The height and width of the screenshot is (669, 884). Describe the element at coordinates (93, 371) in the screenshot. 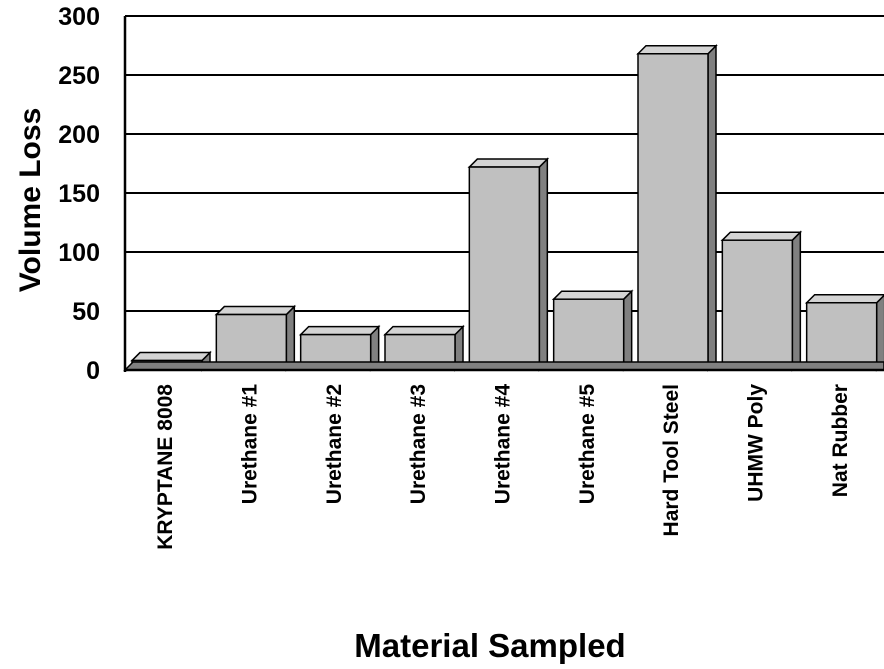

I see `y-tick-label: 0` at that location.